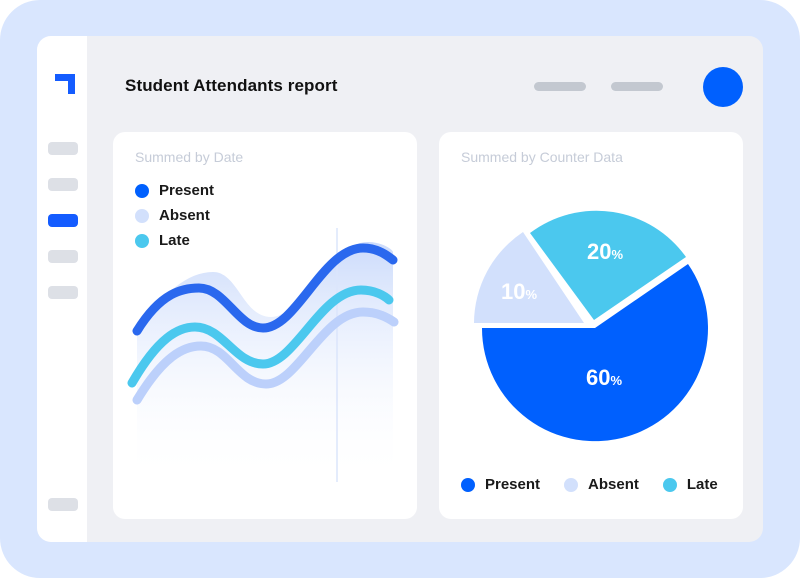 This screenshot has height=578, width=800. I want to click on avatar, so click(723, 87).